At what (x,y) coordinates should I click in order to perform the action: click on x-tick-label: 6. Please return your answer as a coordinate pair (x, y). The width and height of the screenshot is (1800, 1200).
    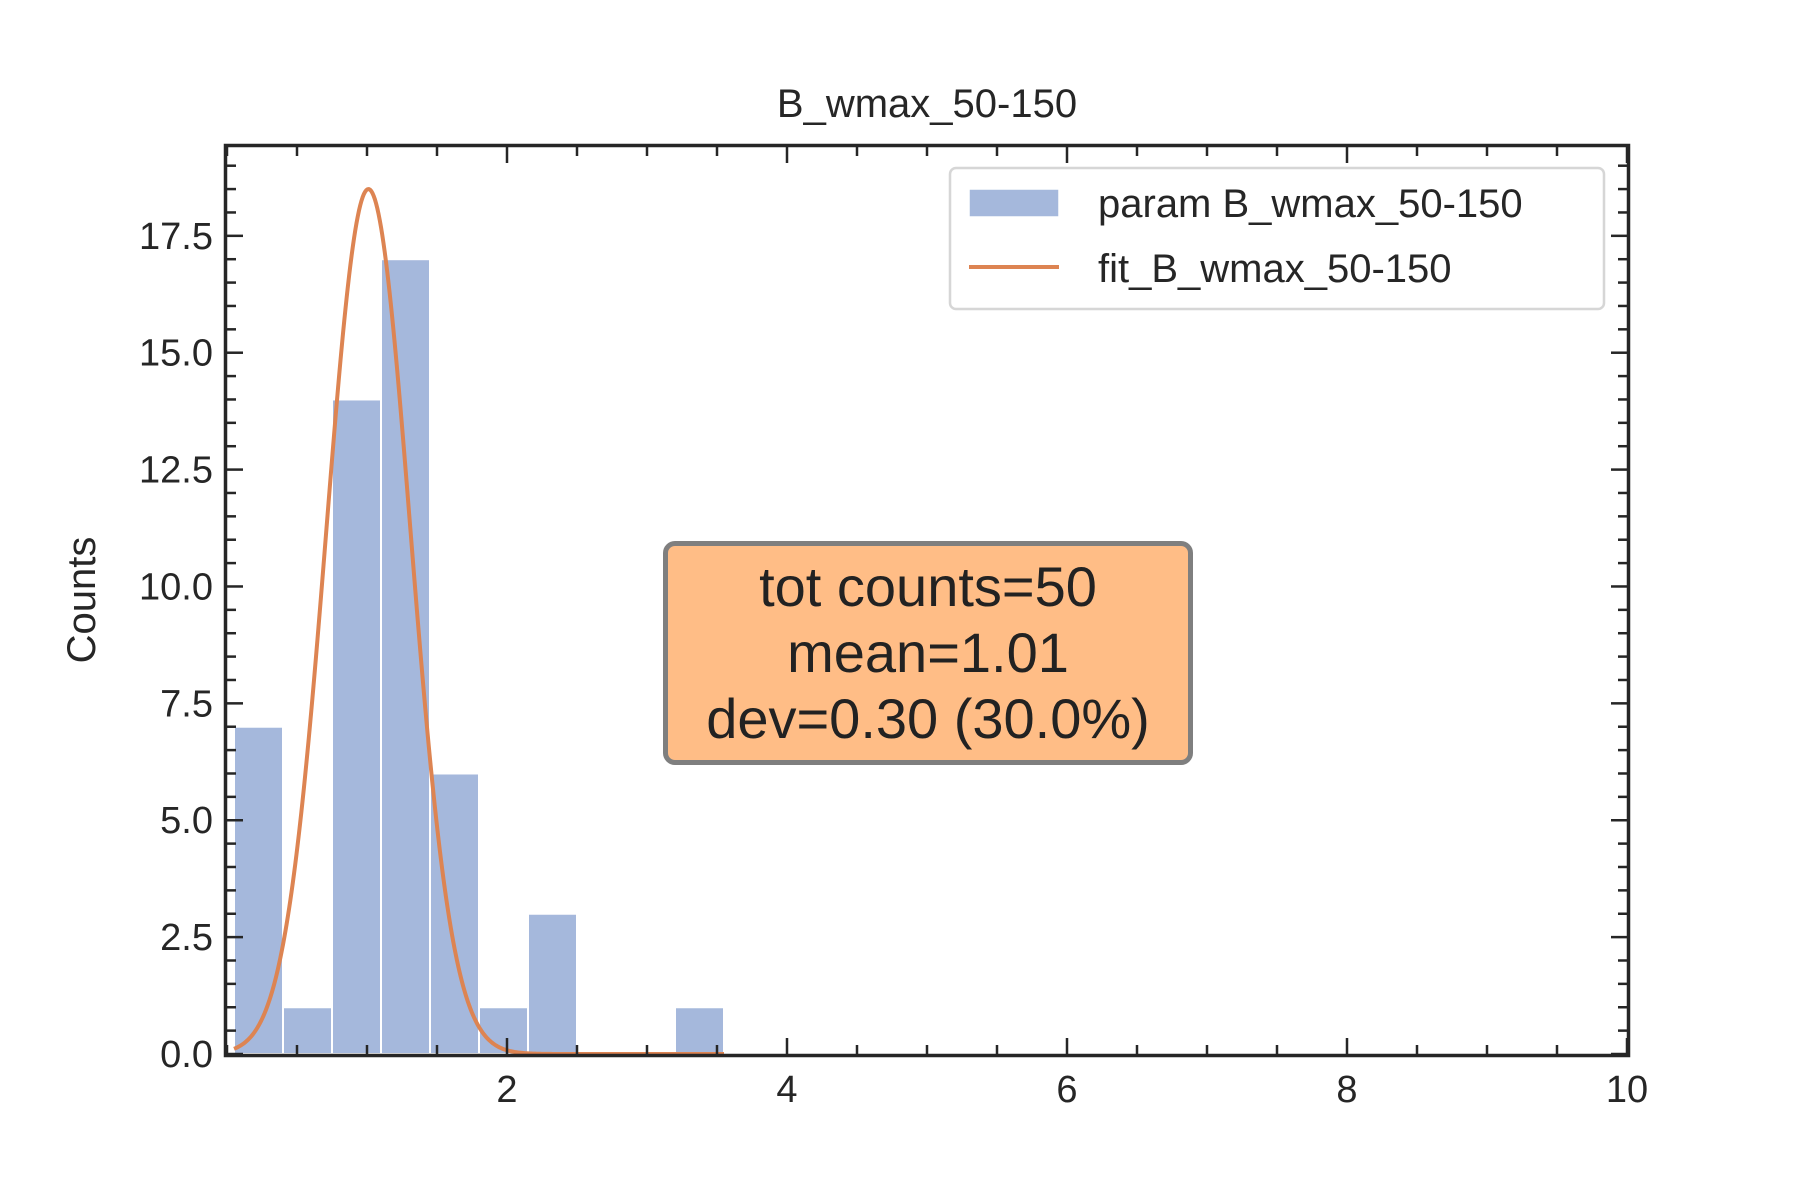
    Looking at the image, I should click on (1066, 1090).